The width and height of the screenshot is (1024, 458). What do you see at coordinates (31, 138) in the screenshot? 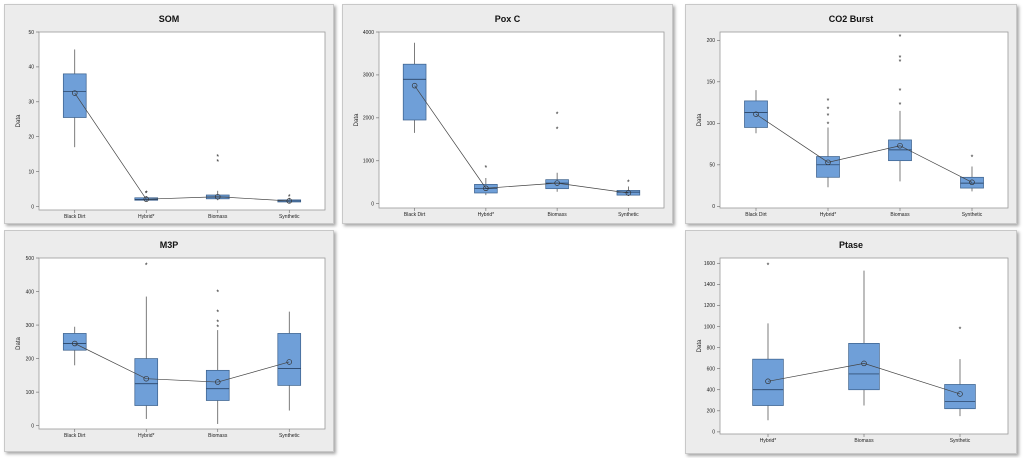
I see `y-tick-label: 20` at bounding box center [31, 138].